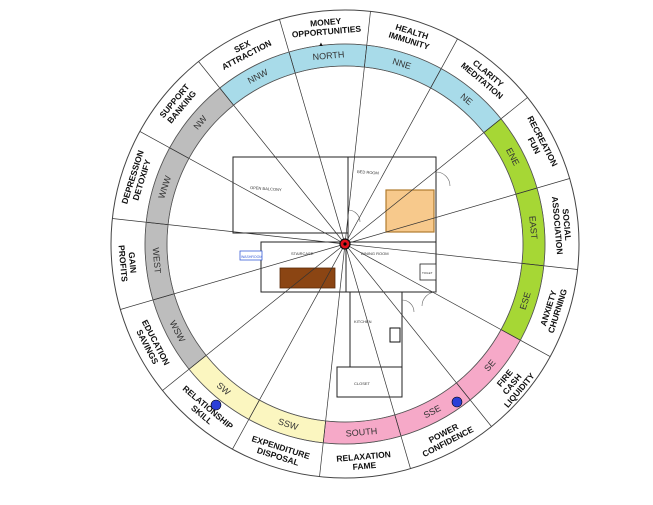 The image size is (653, 505). Describe the element at coordinates (302, 253) in the screenshot. I see `room-label: STAIRCASE` at that location.